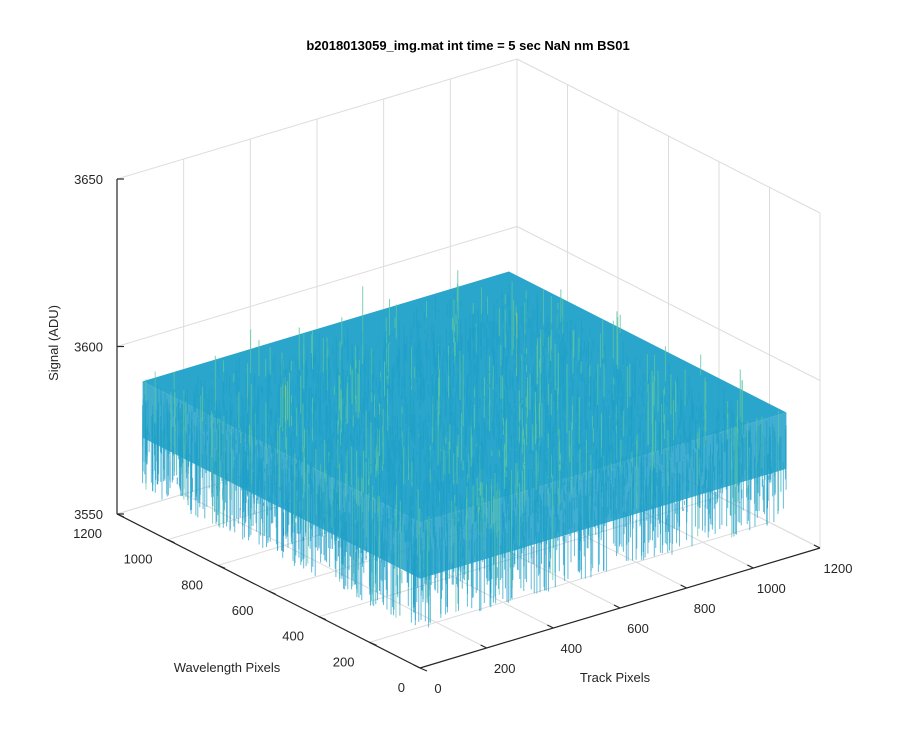 The width and height of the screenshot is (900, 750). What do you see at coordinates (505, 668) in the screenshot?
I see `x-tick-label: 200` at bounding box center [505, 668].